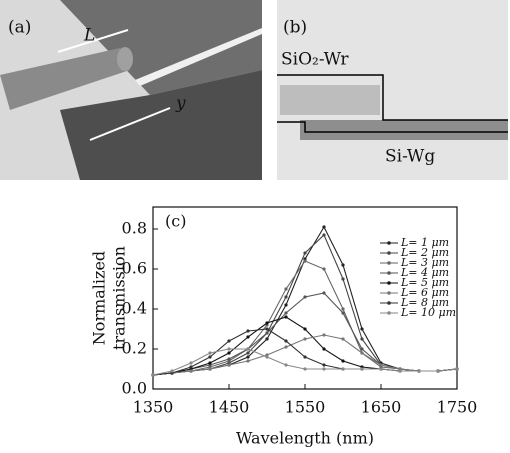  I want to click on y-arrow, so click(130, 124).